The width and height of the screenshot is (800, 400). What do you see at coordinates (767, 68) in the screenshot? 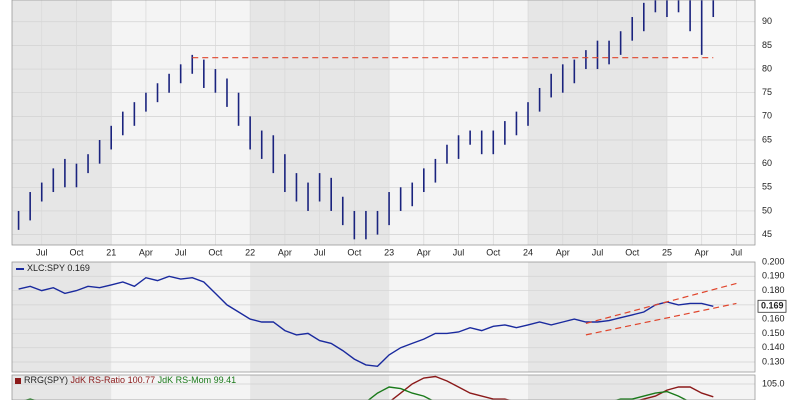
I see `y-tick-label: 80` at bounding box center [767, 68].